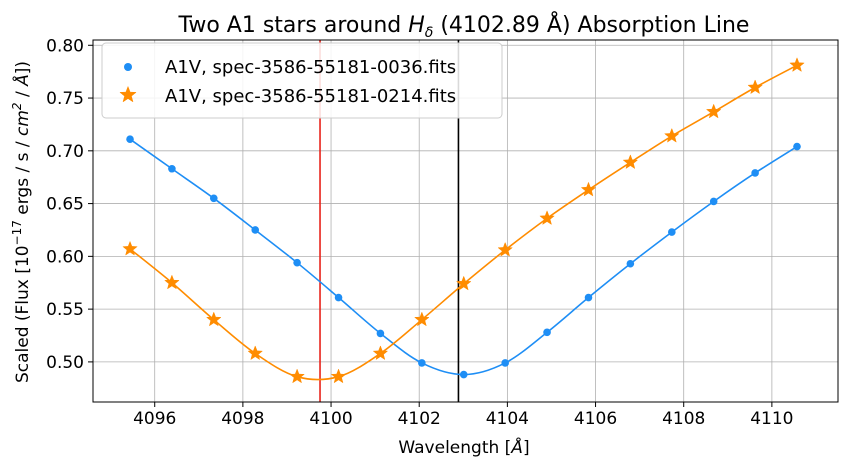  Describe the element at coordinates (591, 24) in the screenshot. I see `title-suffix: (4102.89 Å) Absorption Line` at that location.